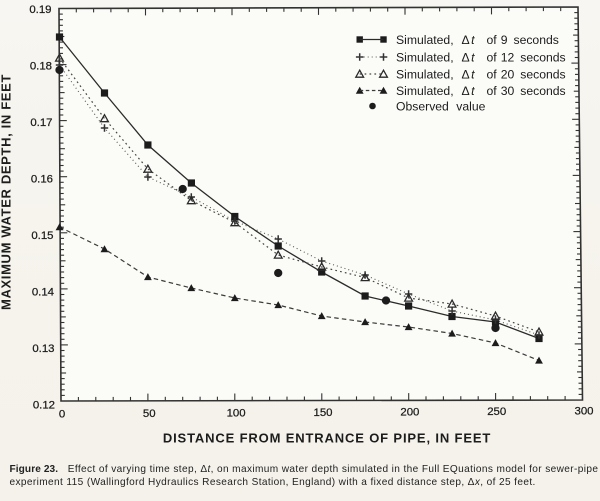  Describe the element at coordinates (41, 66) in the screenshot. I see `svg-text: 0.18` at that location.